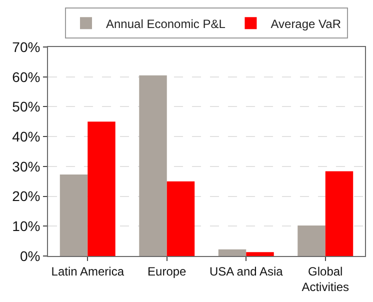 This screenshot has height=302, width=373. Describe the element at coordinates (167, 271) in the screenshot. I see `x-tick-label: Europe` at that location.